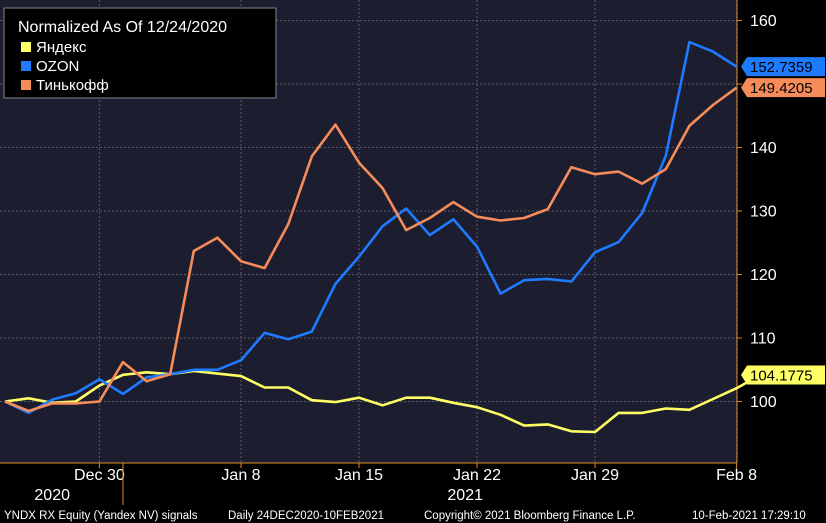 The image size is (826, 523). Describe the element at coordinates (783, 221) in the screenshot. I see `last-value-tags: 104.1775 152.7359 149.4205` at that location.